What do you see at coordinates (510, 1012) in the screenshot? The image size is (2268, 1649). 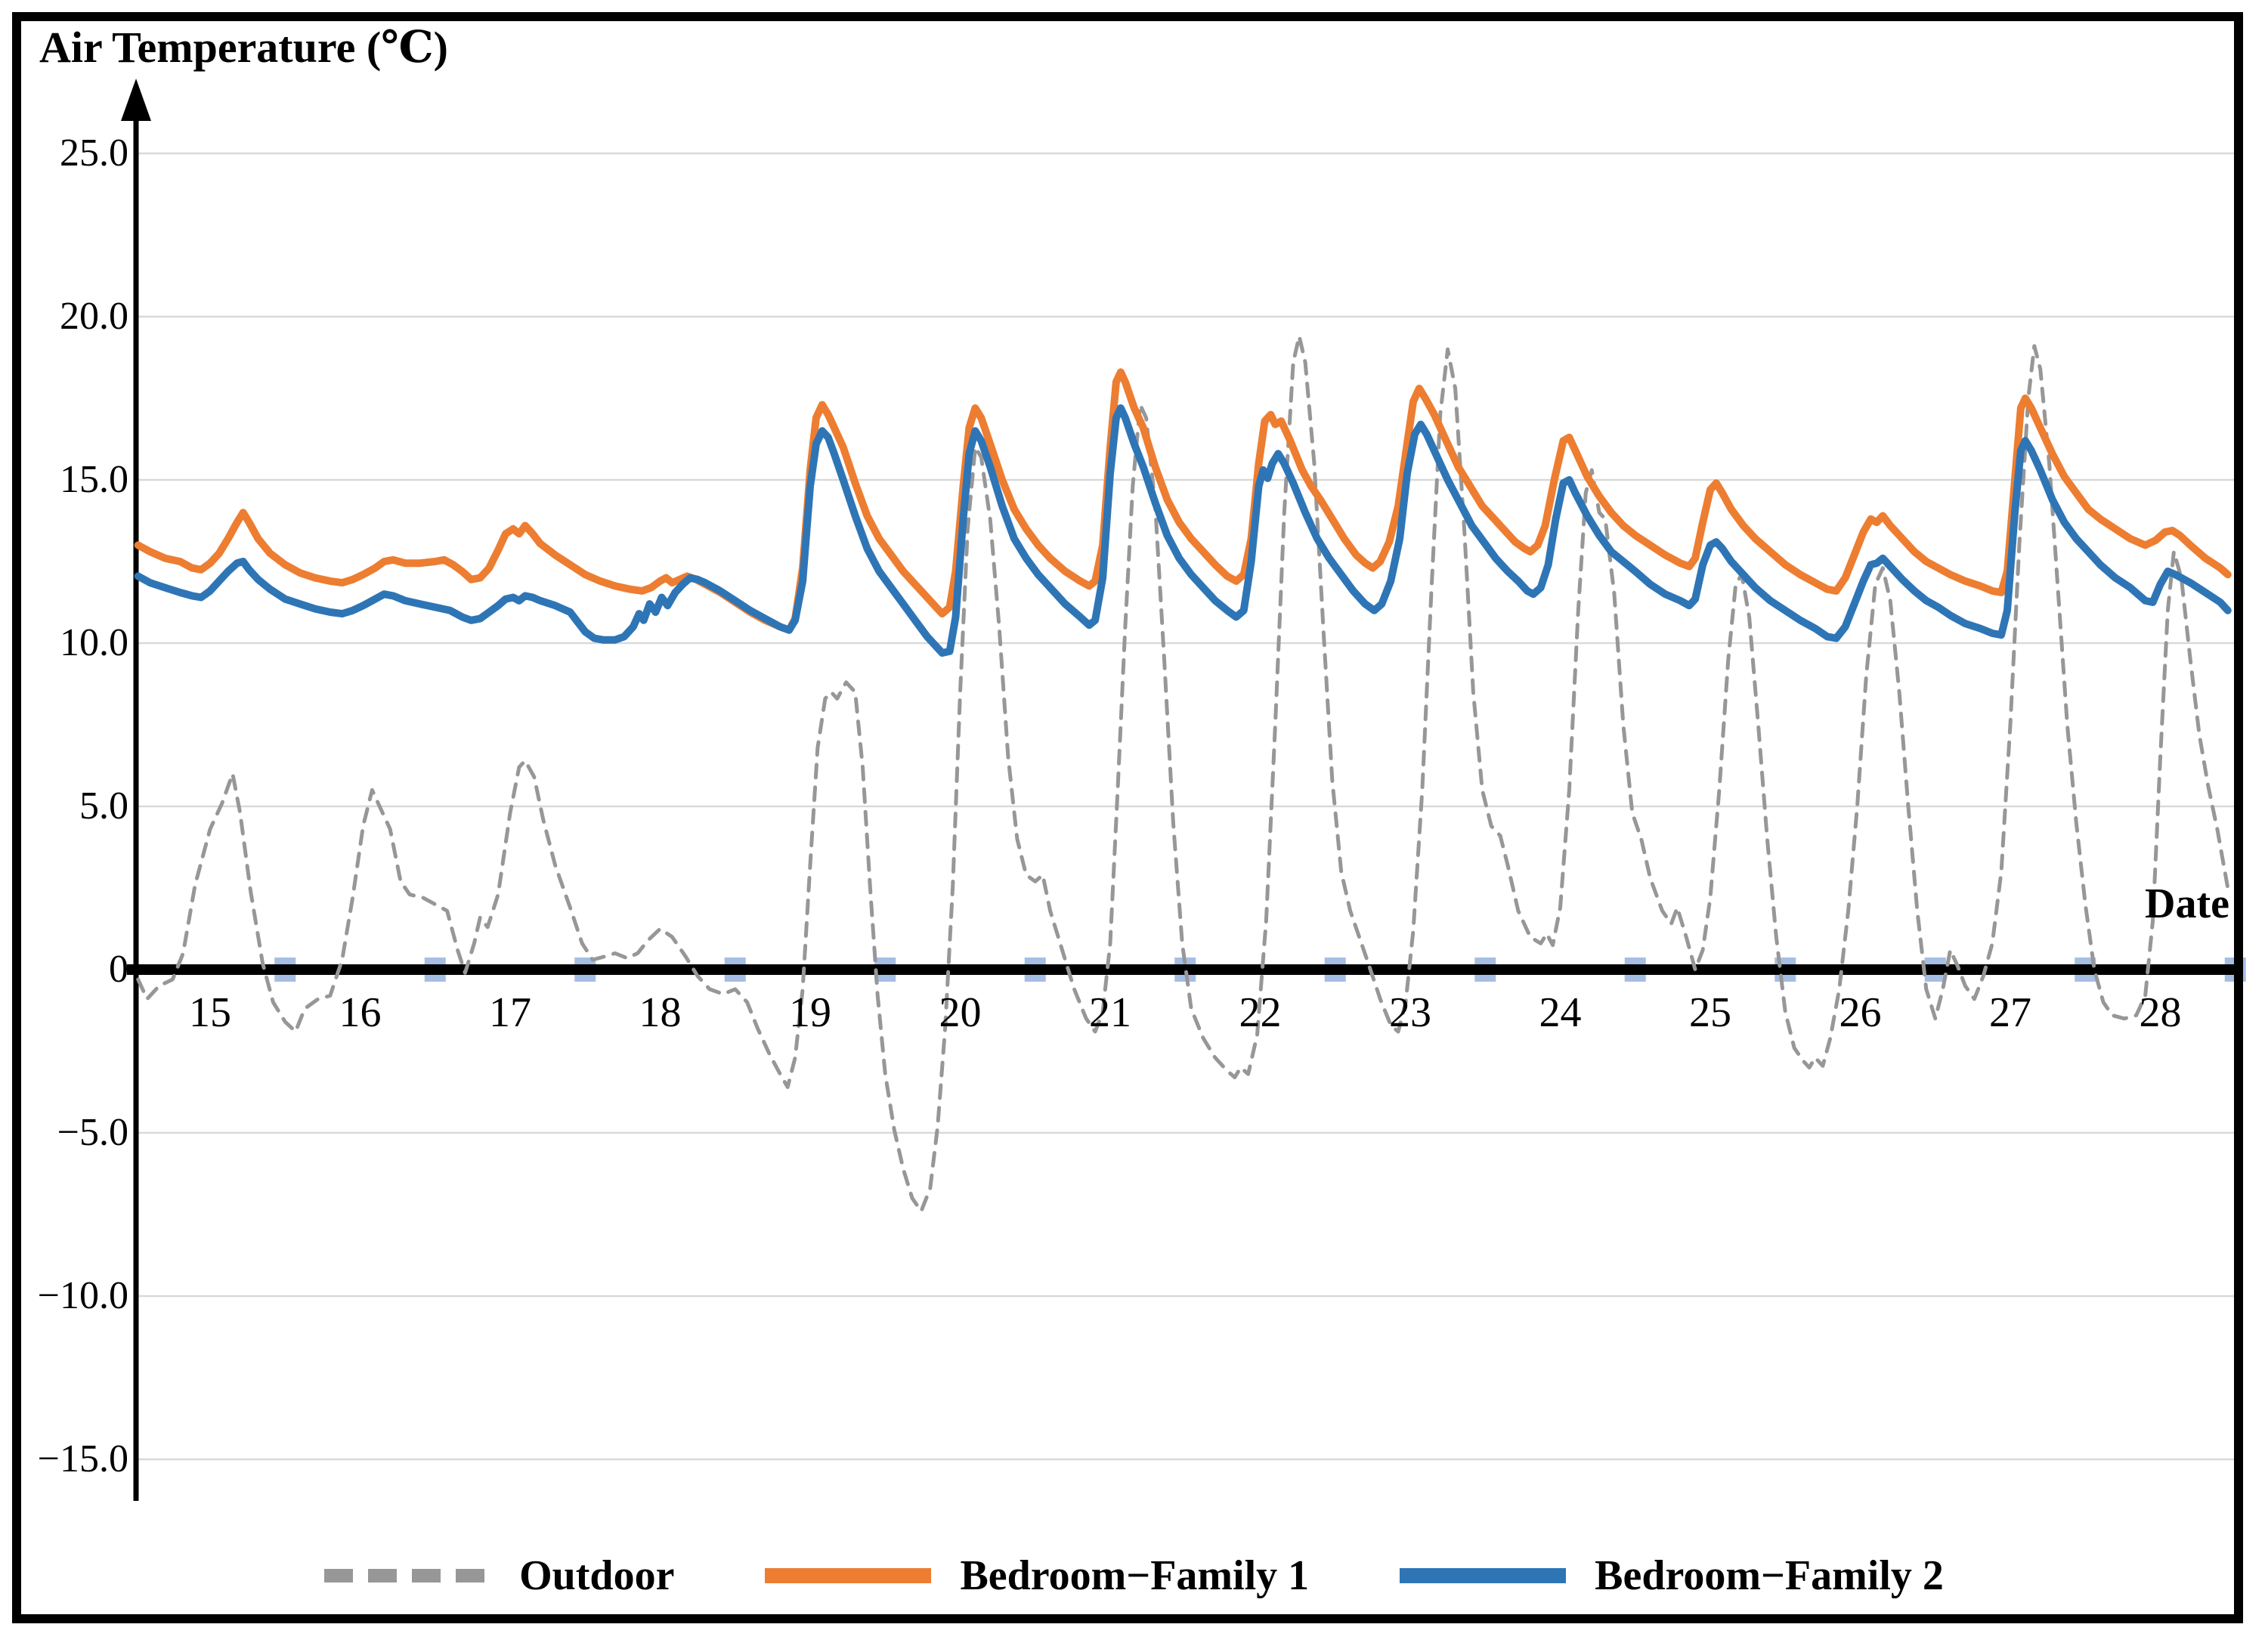 I see `x-tick-label-17: 17` at bounding box center [510, 1012].